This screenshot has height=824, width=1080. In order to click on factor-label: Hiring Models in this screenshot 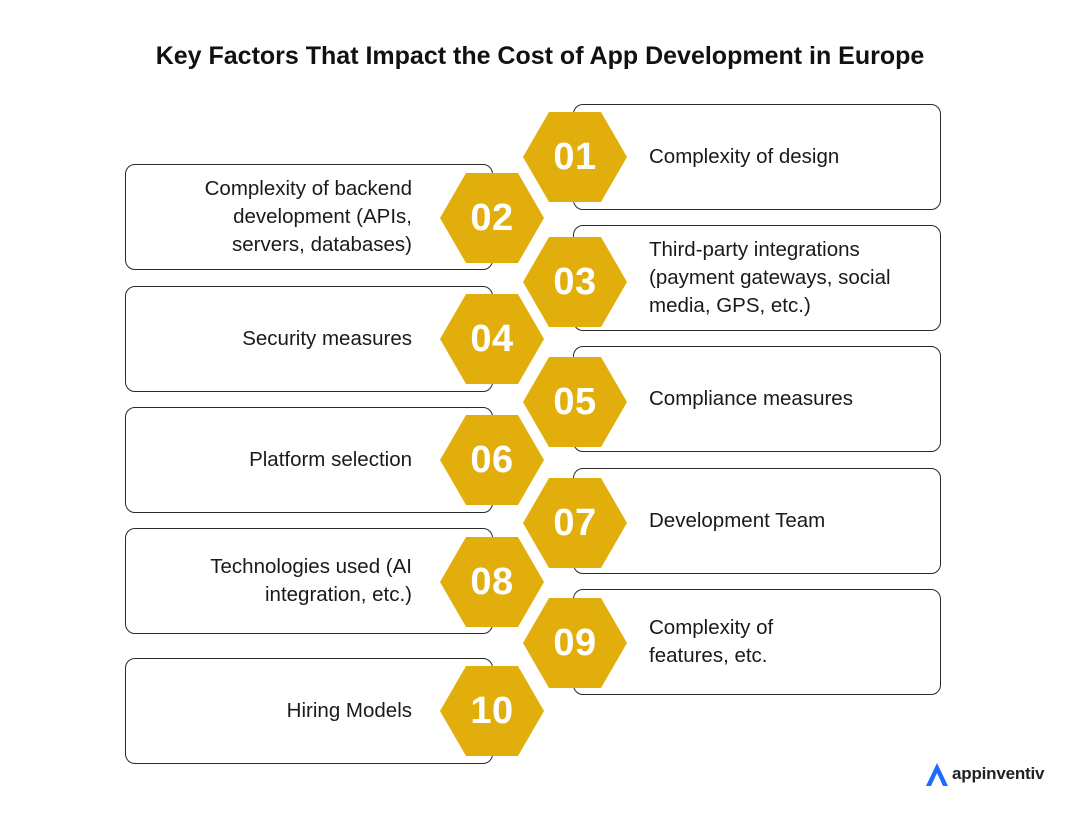, I will do `click(349, 710)`.